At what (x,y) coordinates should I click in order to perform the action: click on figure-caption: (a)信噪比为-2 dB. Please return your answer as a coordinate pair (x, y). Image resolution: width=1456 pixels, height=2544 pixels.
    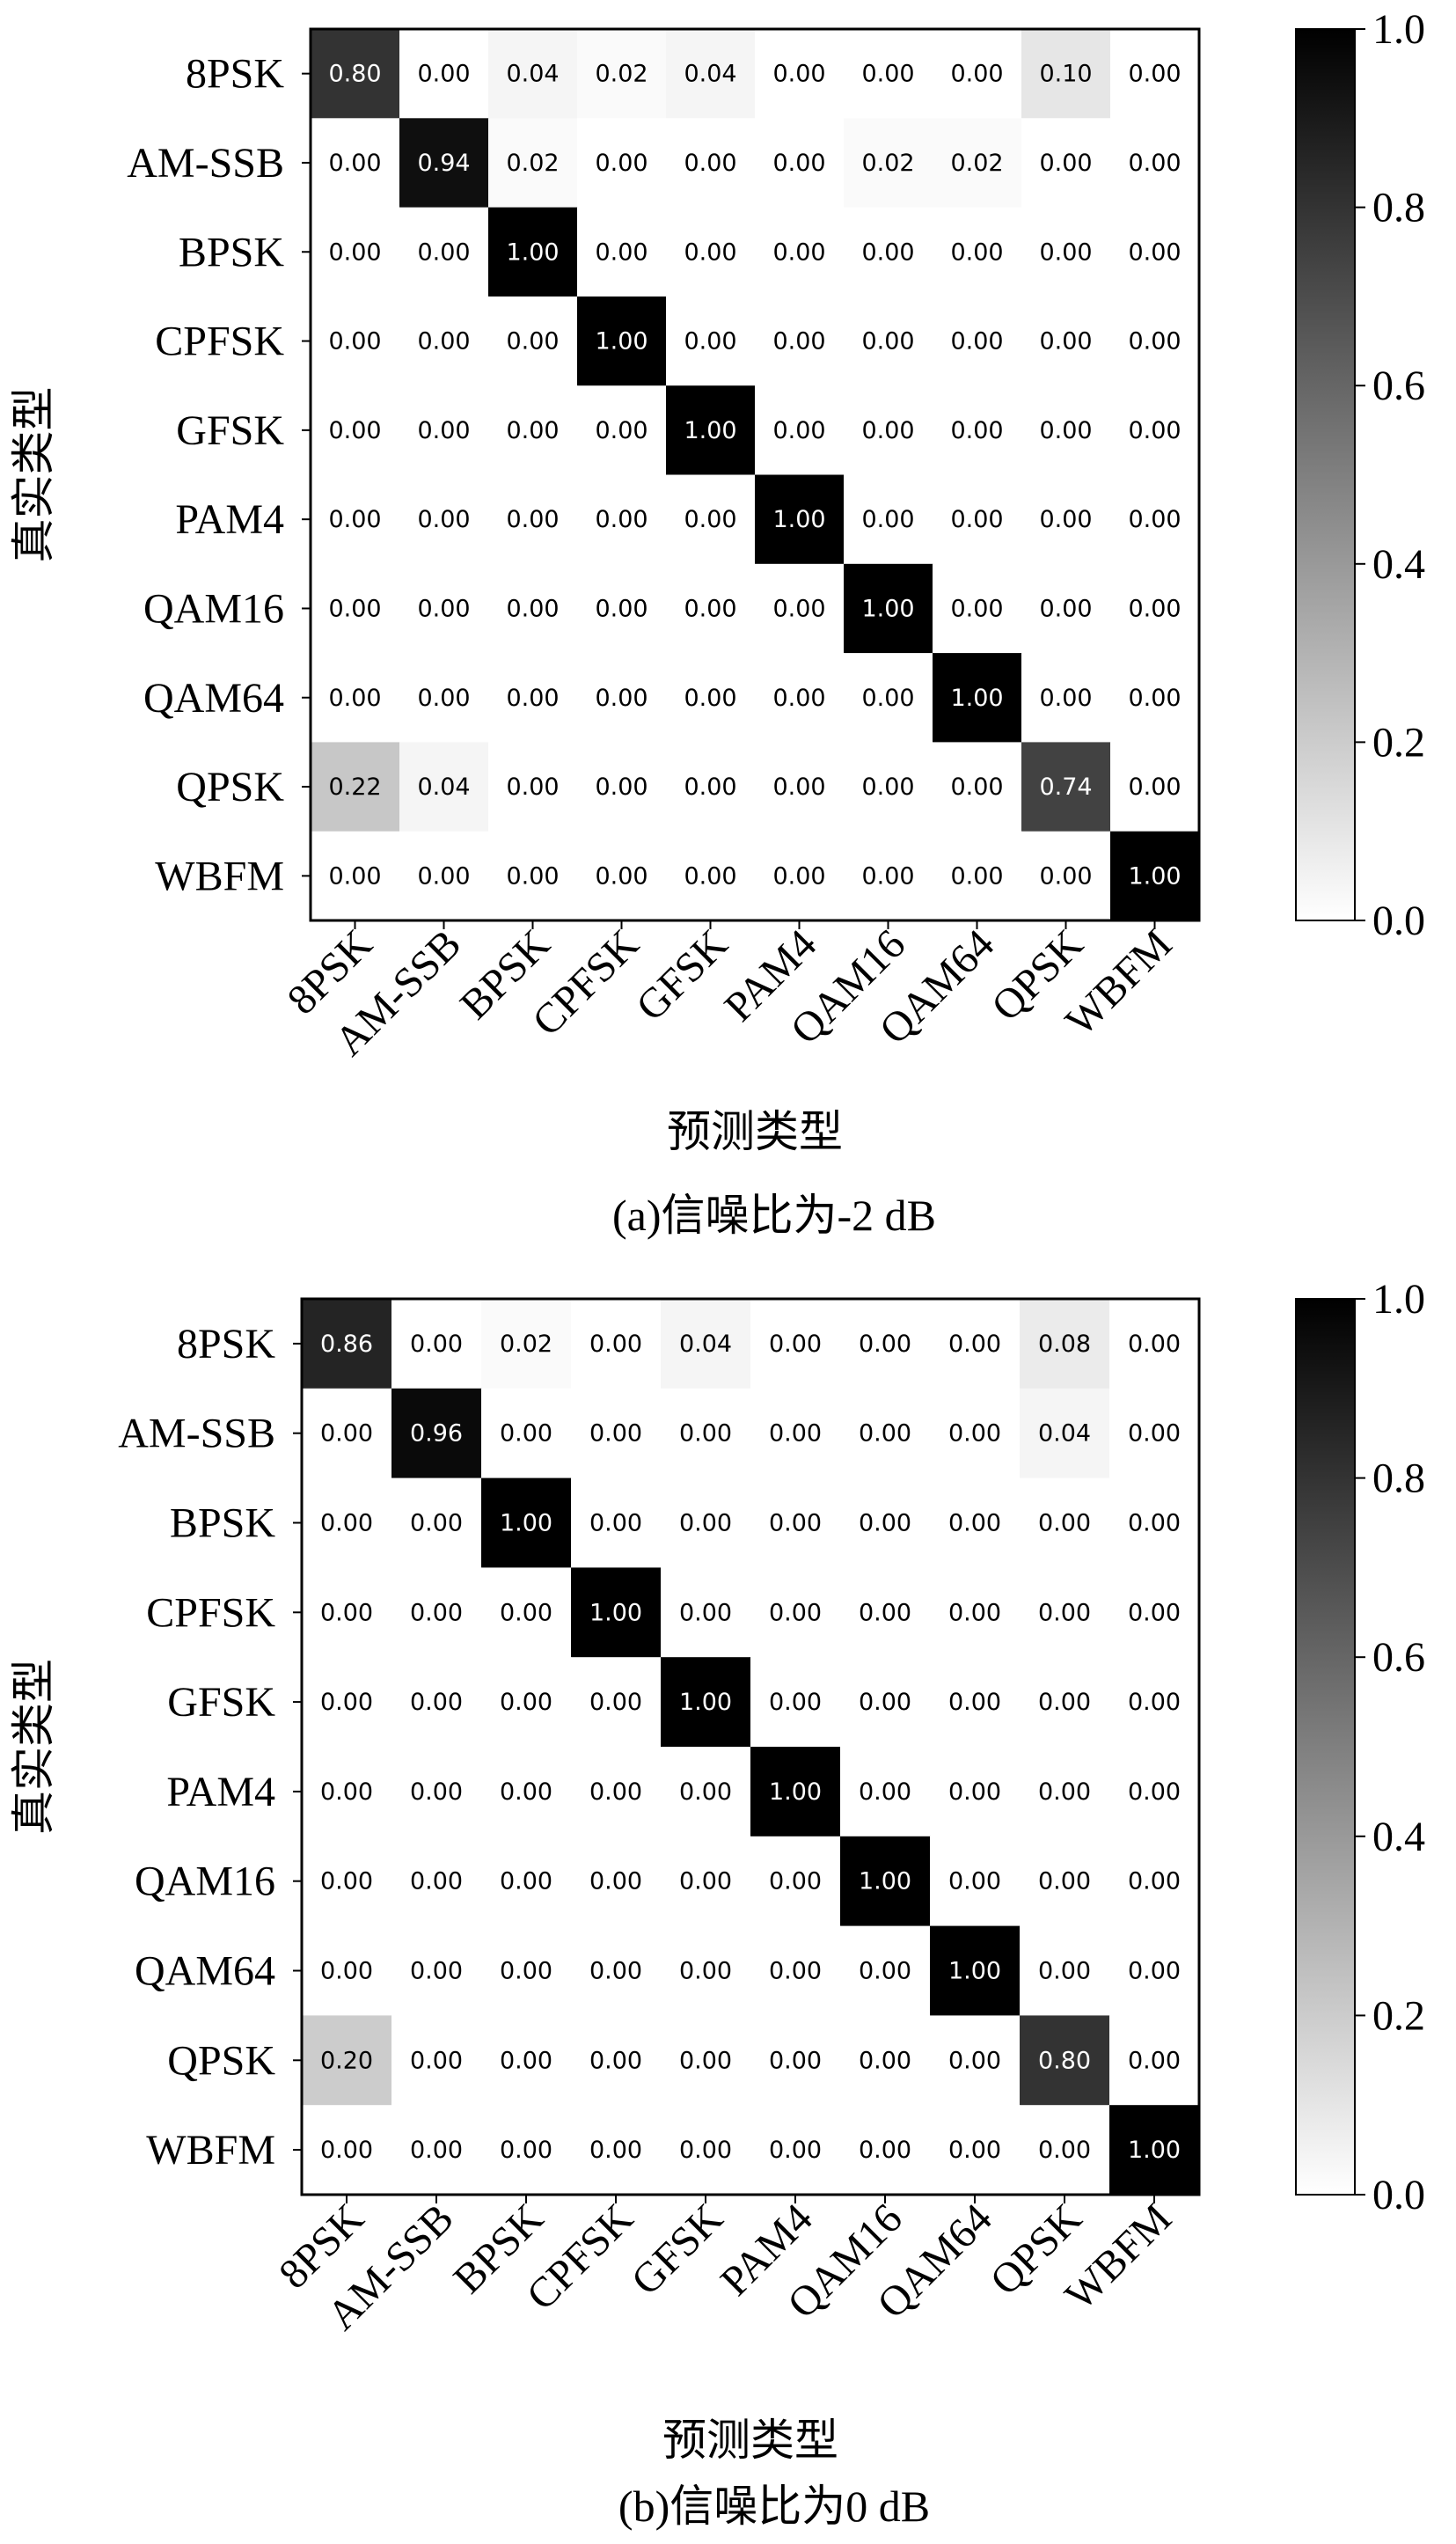
    Looking at the image, I should click on (774, 1215).